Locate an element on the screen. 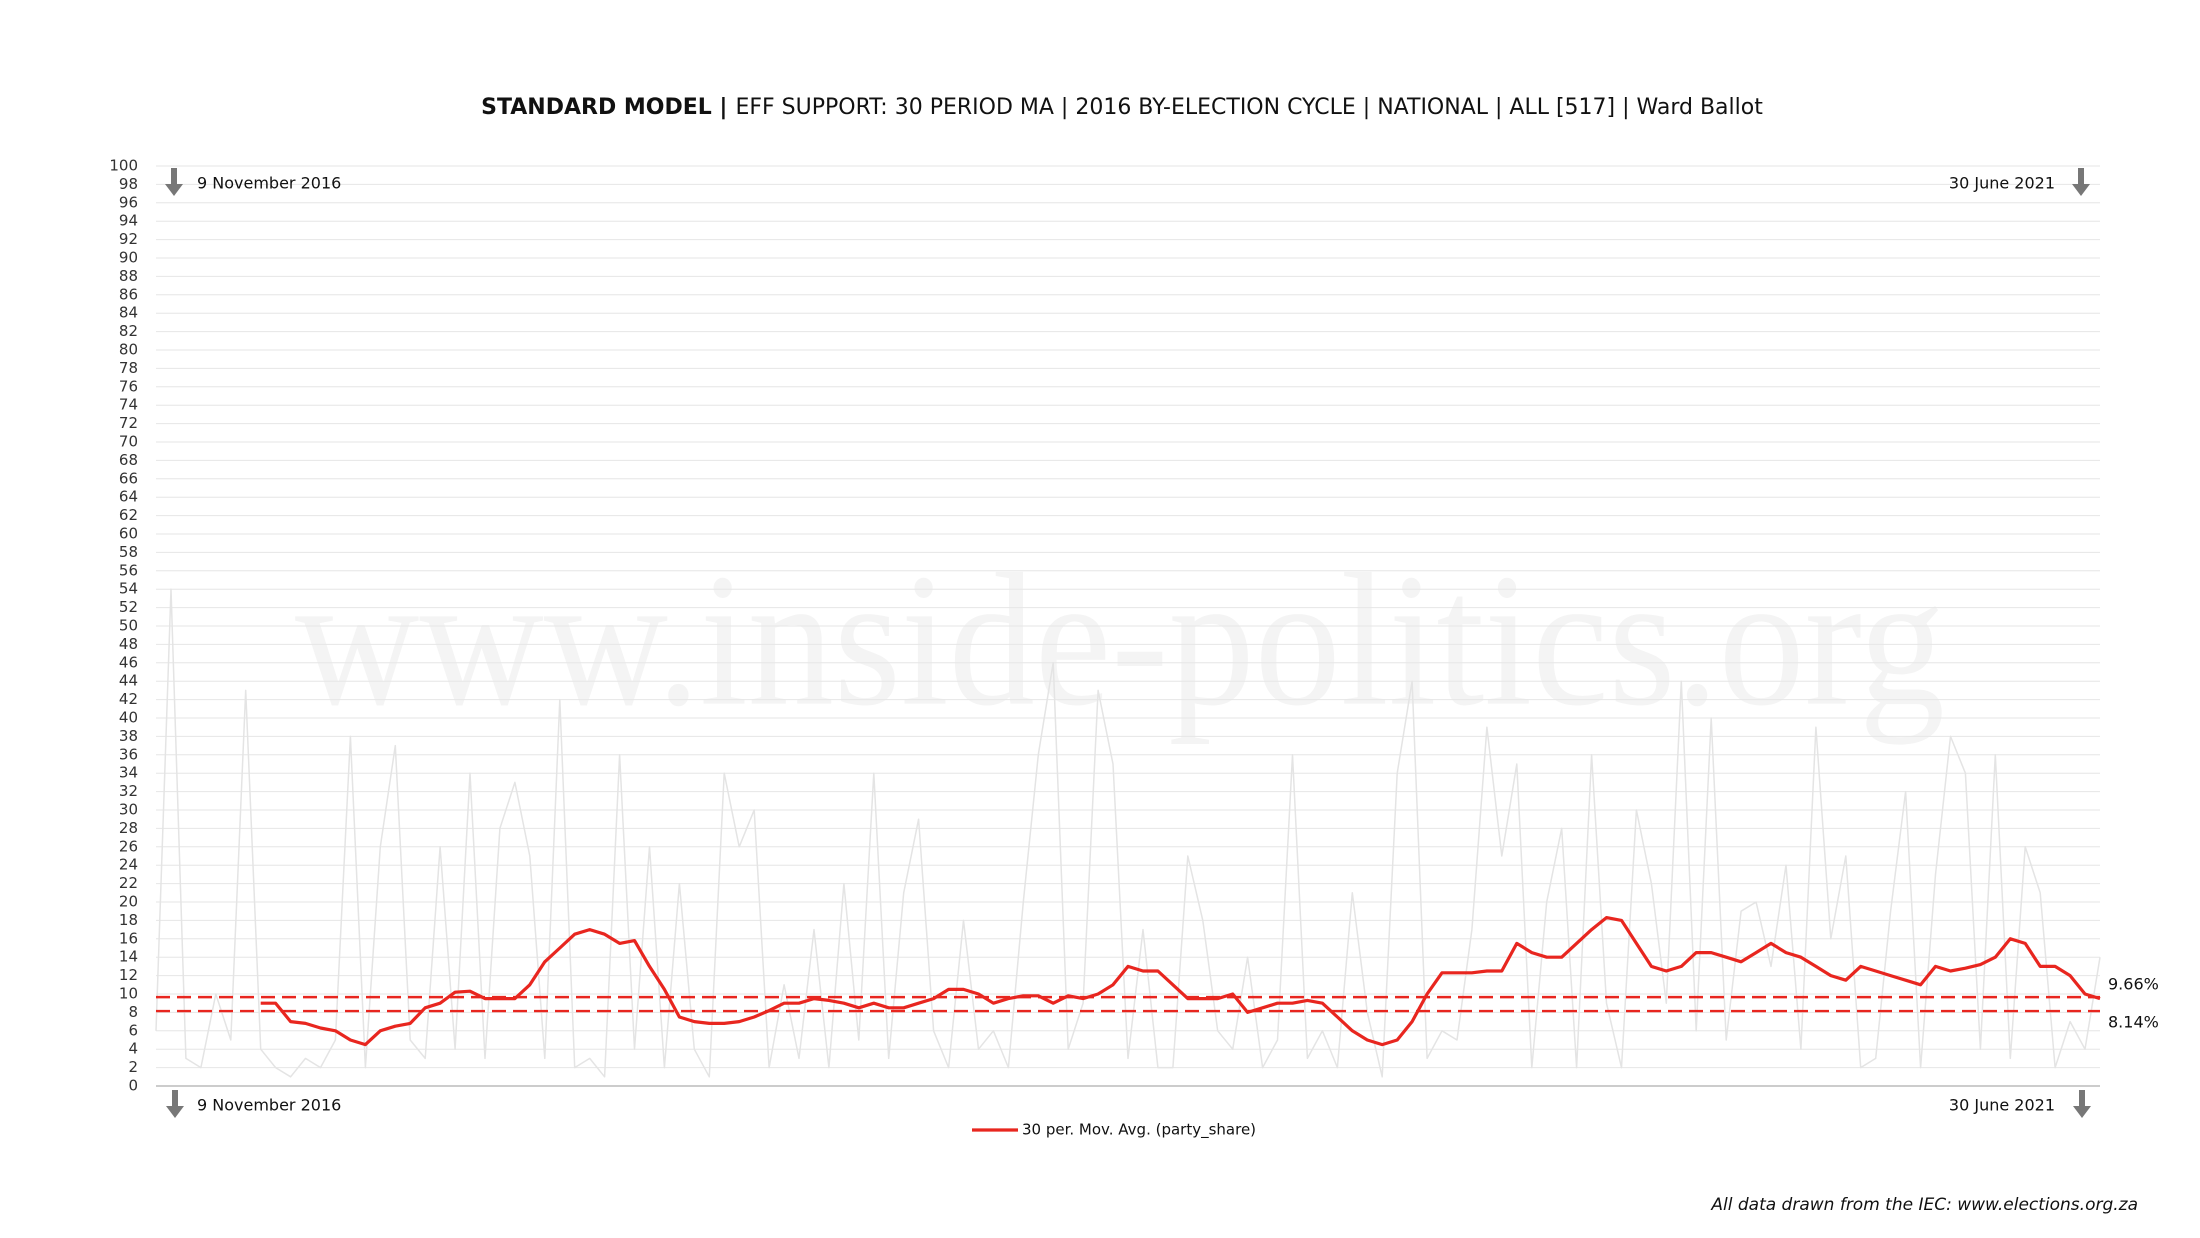  title-bold: STANDARD MODEL | is located at coordinates (604, 107).